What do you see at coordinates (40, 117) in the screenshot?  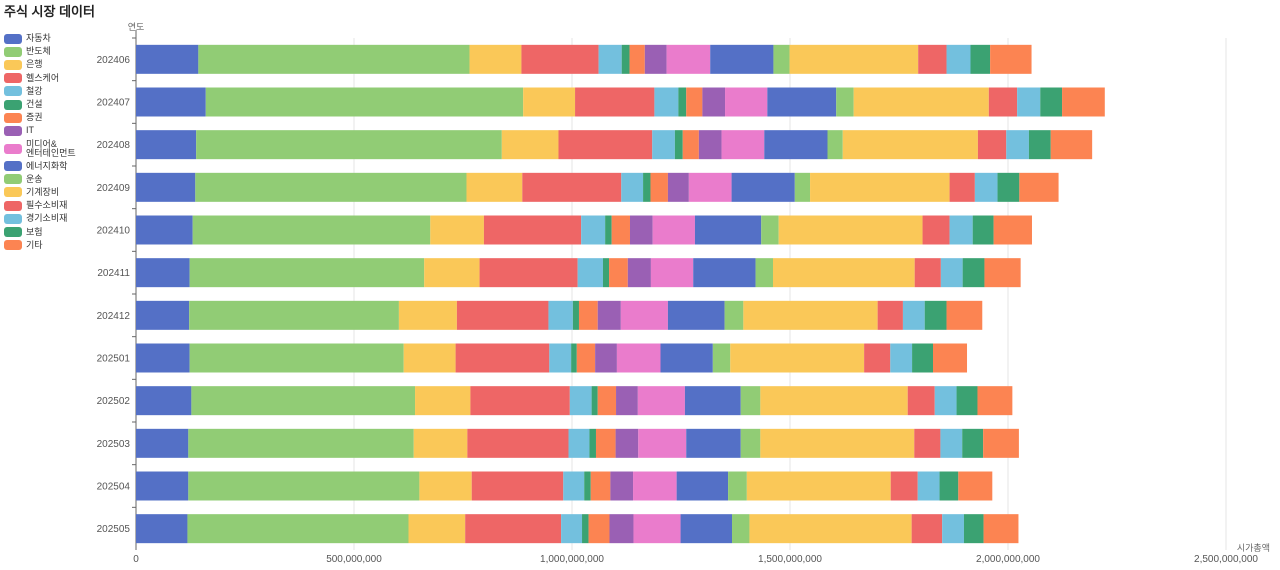 I see `legend-item: 증권` at bounding box center [40, 117].